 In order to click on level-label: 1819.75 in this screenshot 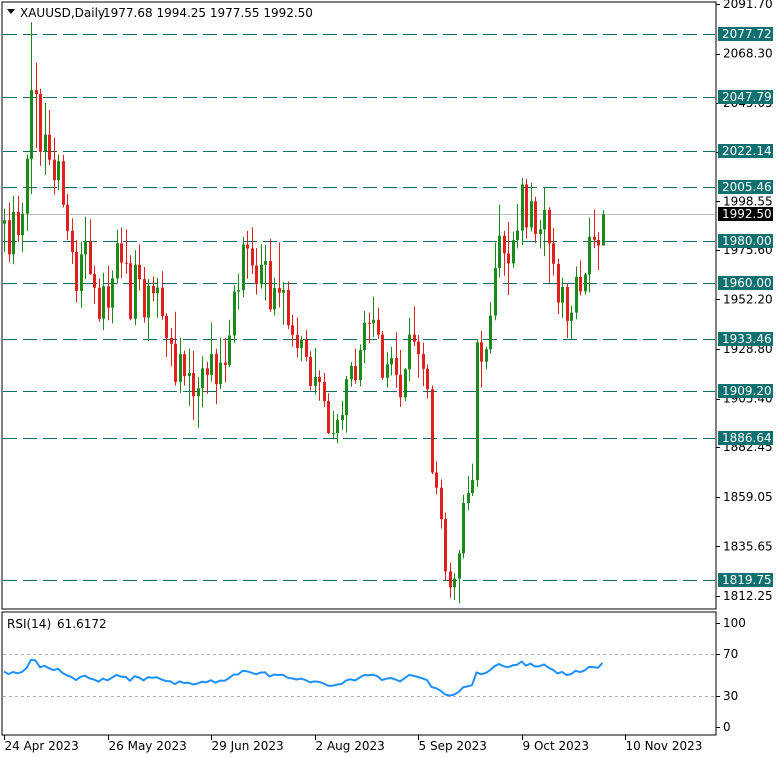, I will do `click(747, 580)`.